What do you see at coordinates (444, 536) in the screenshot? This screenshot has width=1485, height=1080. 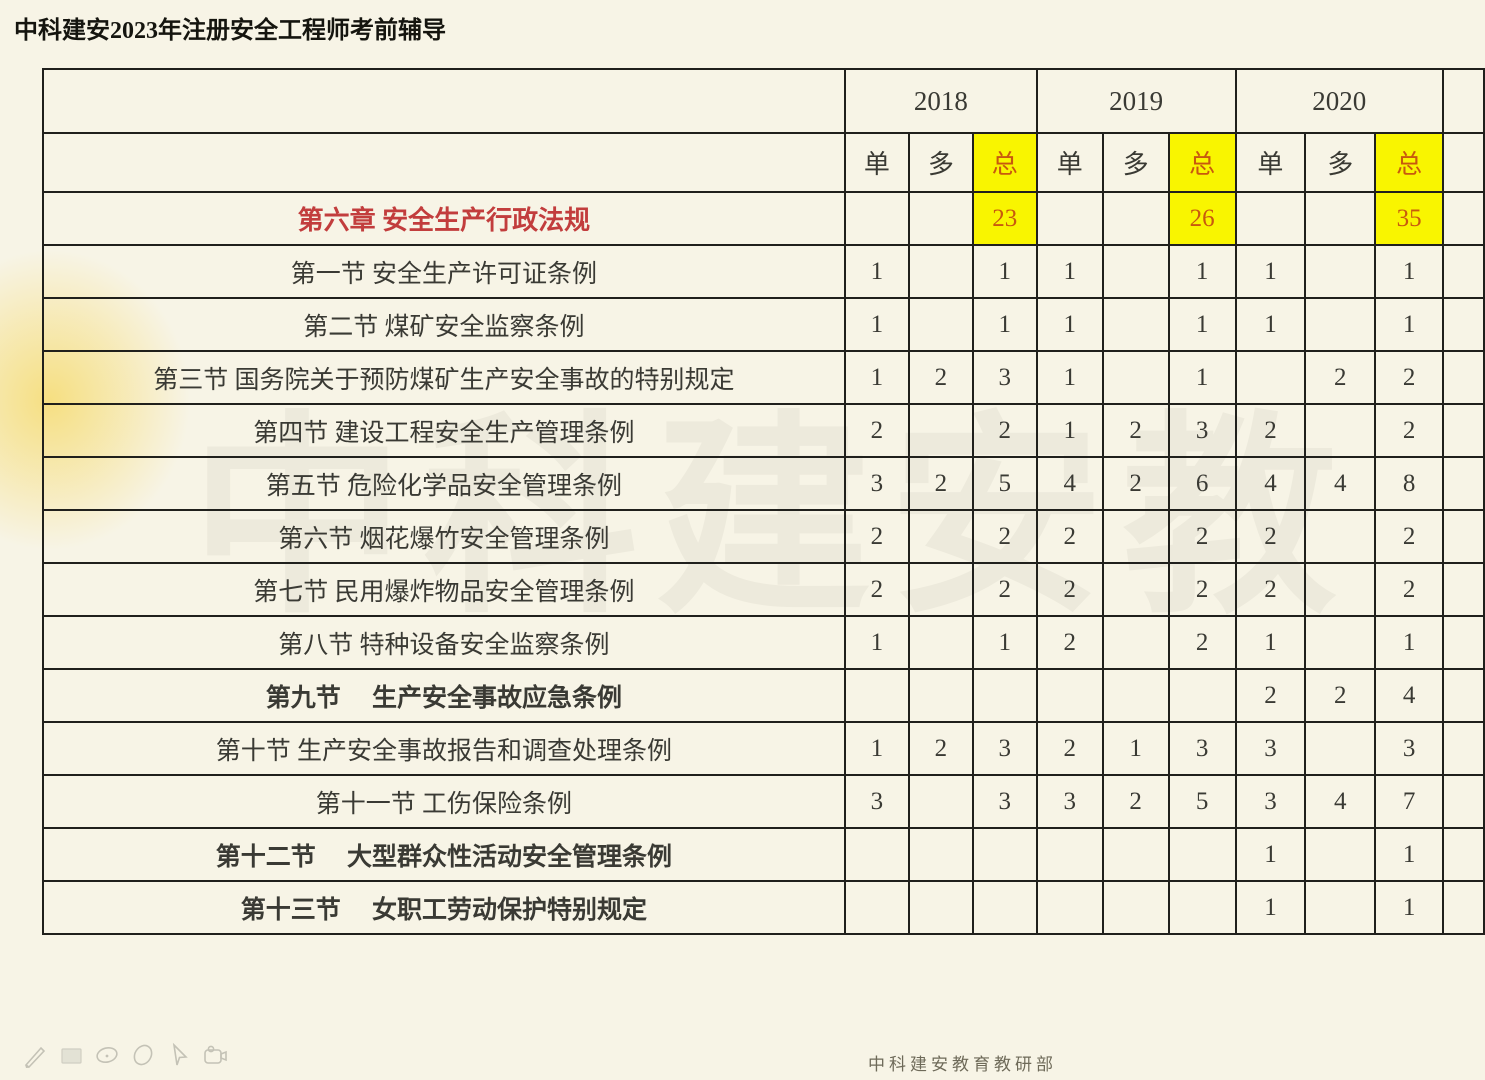 I see `row-label: 第六节 烟花爆竹安全管理条例` at bounding box center [444, 536].